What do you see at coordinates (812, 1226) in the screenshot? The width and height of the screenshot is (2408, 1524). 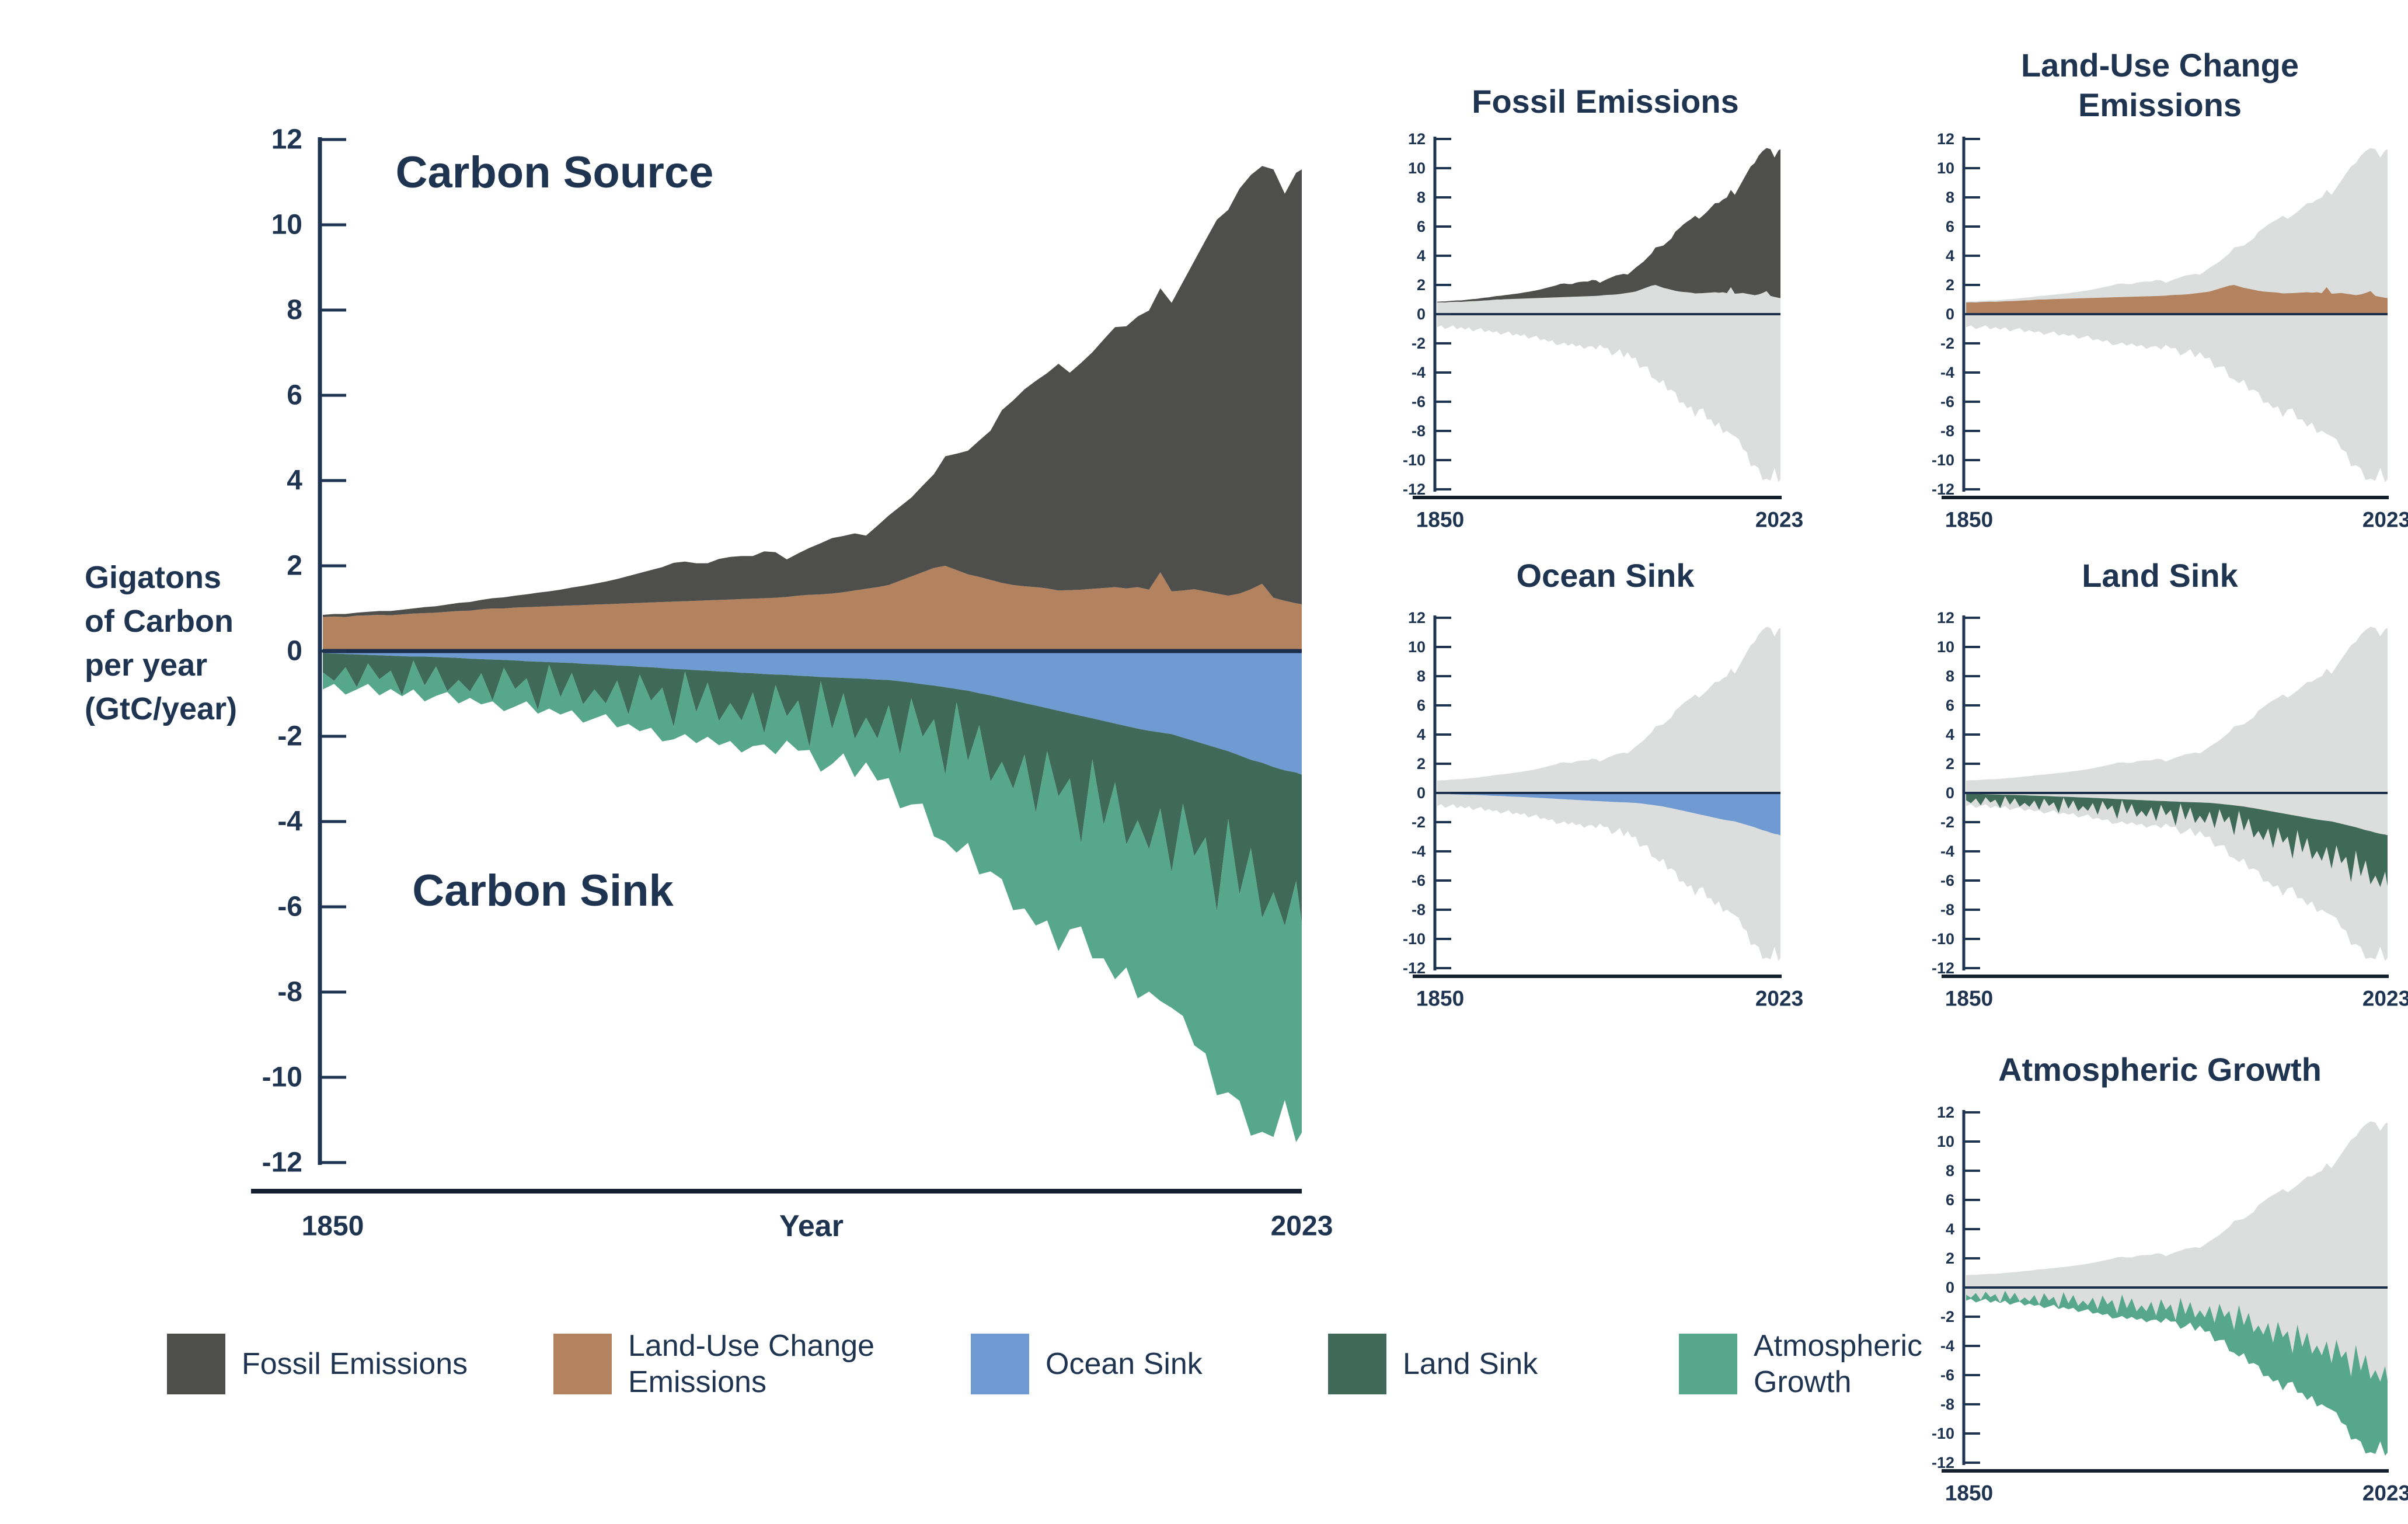 I see `x-axis-title: Year` at bounding box center [812, 1226].